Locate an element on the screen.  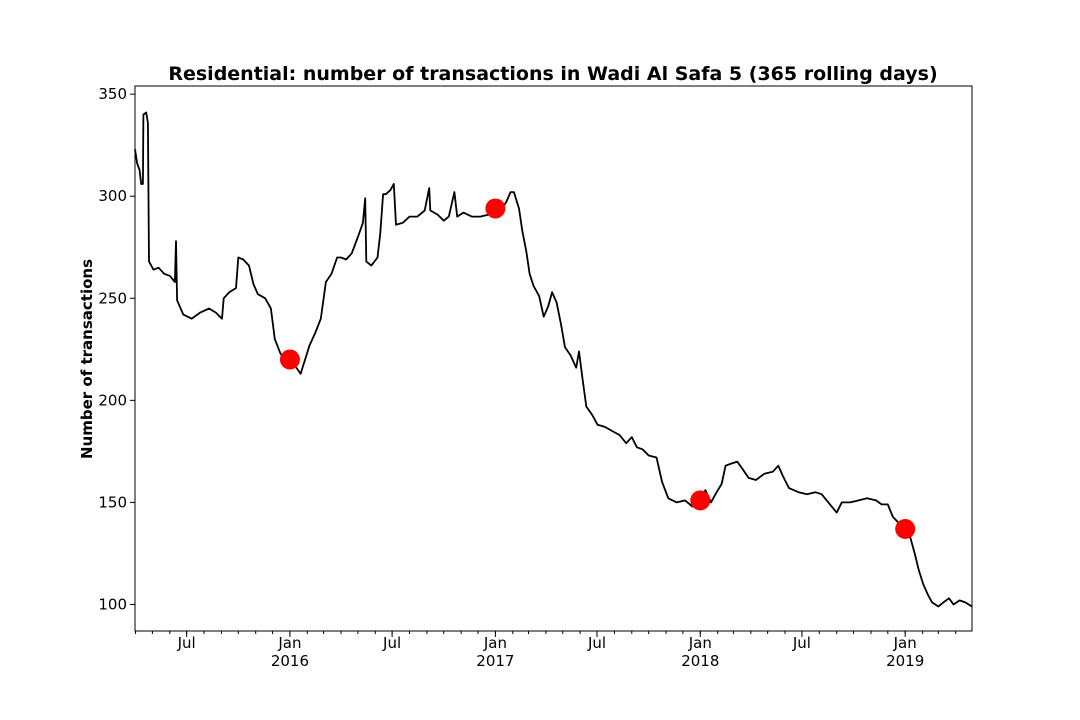
y-tick-label: 150 is located at coordinates (112, 502).